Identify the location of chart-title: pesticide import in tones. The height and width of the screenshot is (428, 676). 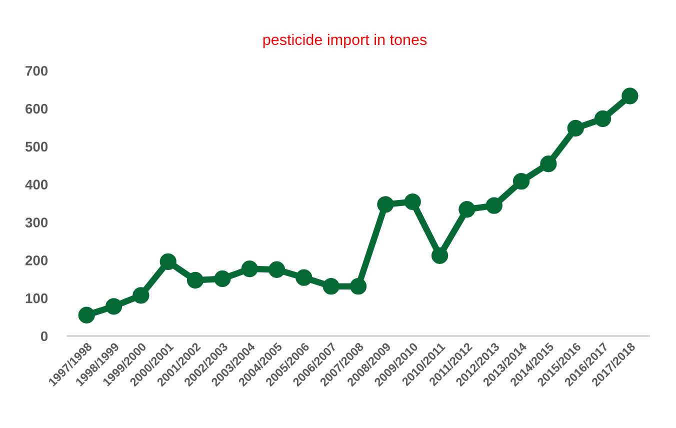
(345, 41).